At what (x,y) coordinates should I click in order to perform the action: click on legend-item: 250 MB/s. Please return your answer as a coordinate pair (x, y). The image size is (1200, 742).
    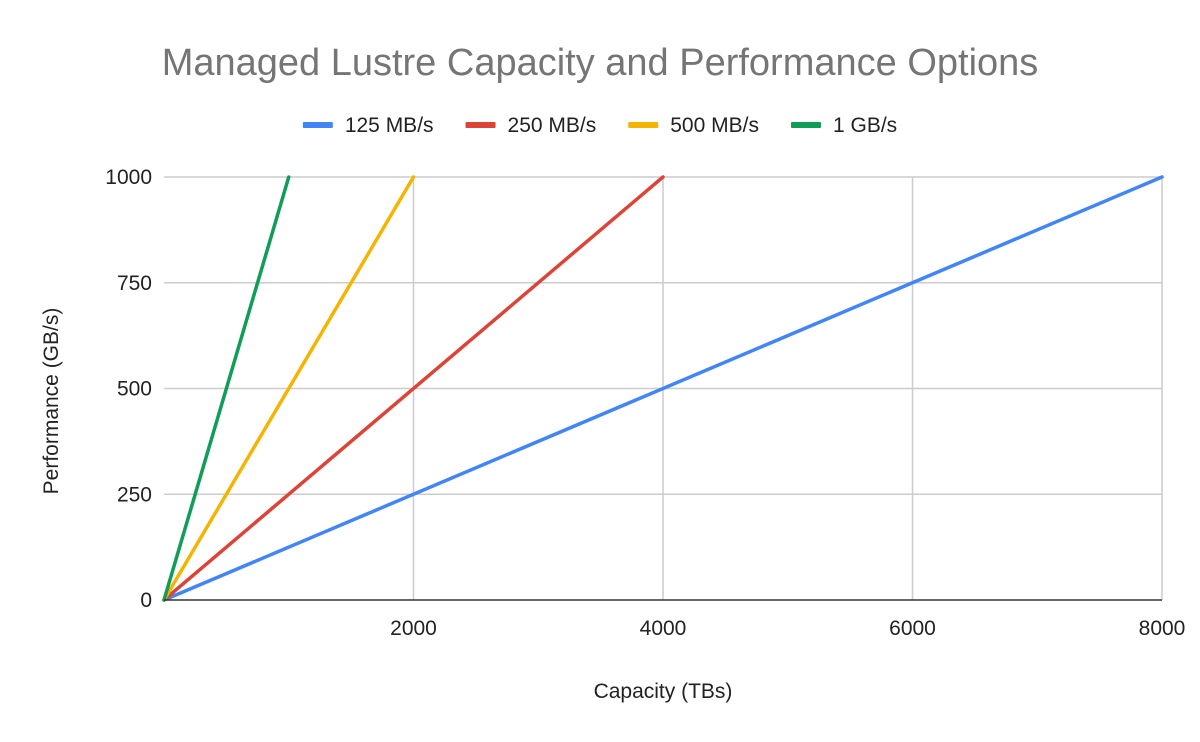
    Looking at the image, I should click on (531, 125).